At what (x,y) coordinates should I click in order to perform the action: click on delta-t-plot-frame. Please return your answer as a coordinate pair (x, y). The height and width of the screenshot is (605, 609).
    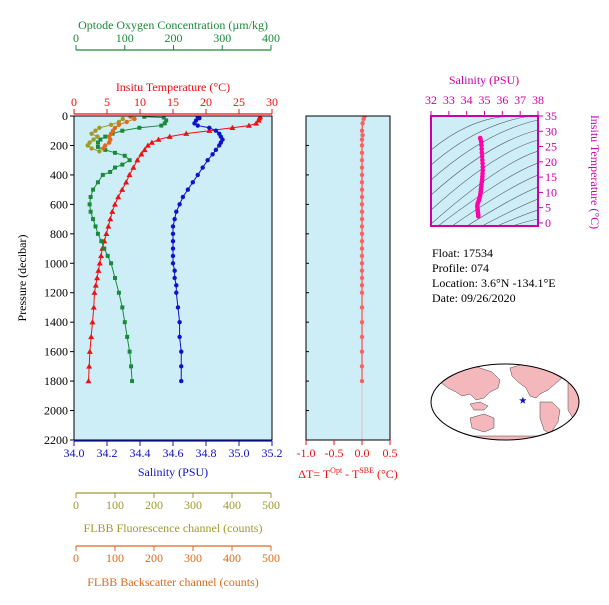
    Looking at the image, I should click on (348, 278).